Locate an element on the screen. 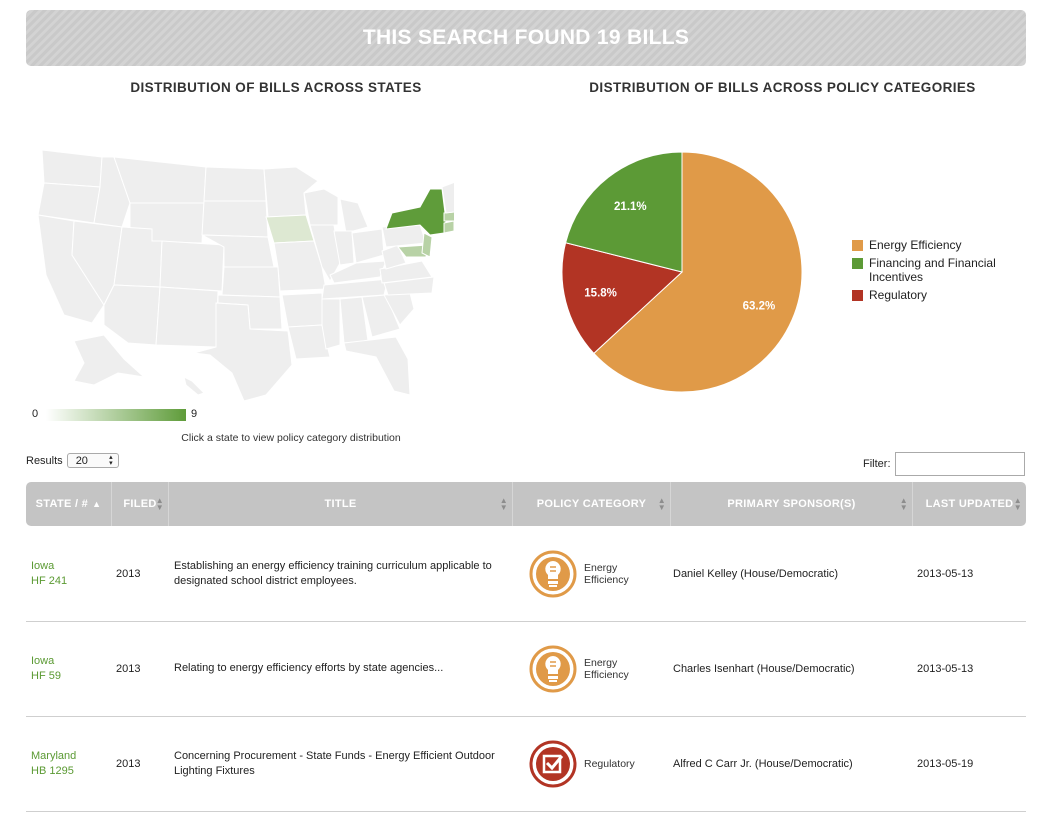 Image resolution: width=1049 pixels, height=820 pixels. state-washington is located at coordinates (72, 168).